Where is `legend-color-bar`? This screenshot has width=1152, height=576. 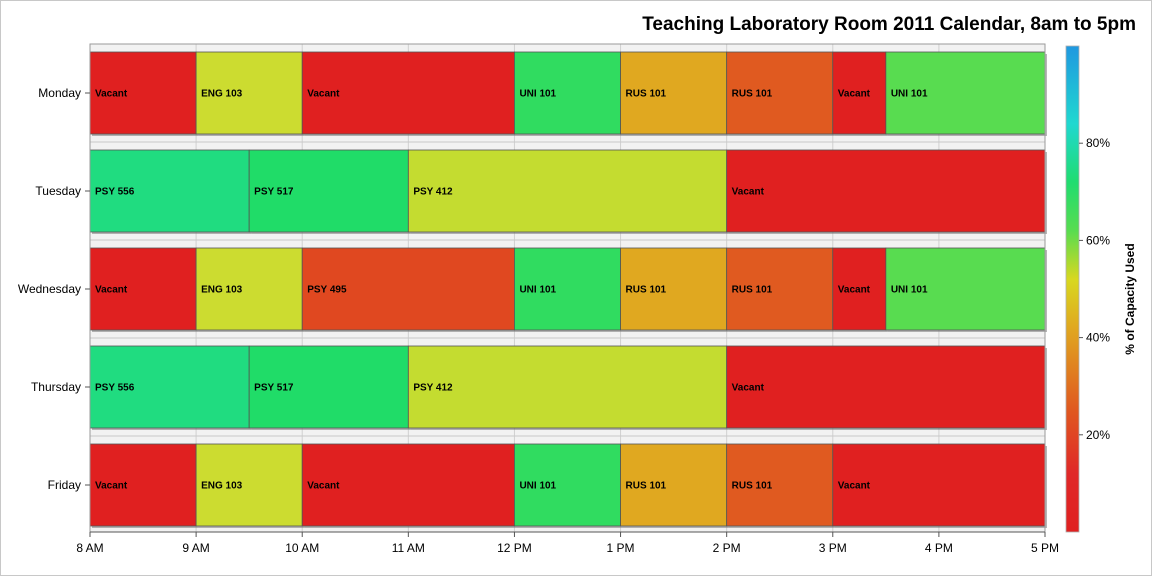 legend-color-bar is located at coordinates (1072, 289).